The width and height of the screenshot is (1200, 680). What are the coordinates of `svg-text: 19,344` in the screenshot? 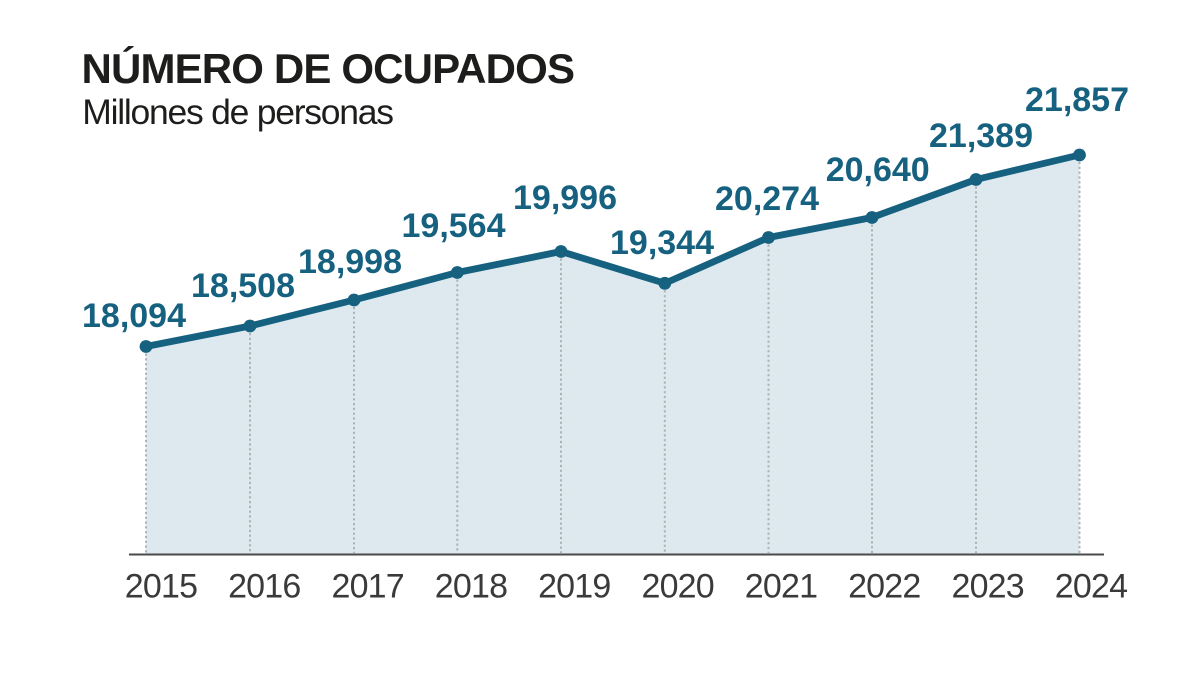 It's located at (662, 243).